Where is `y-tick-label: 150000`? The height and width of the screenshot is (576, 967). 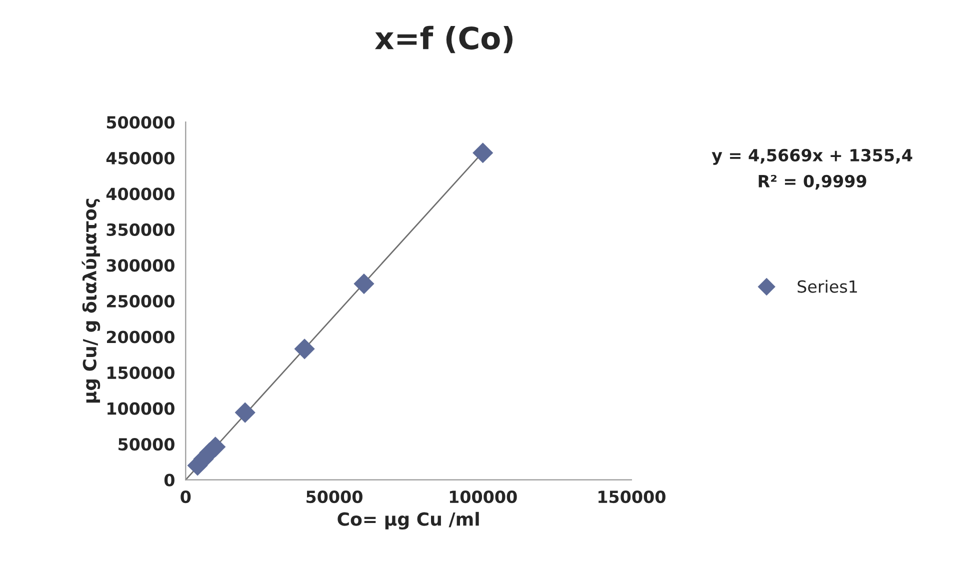
y-tick-label: 150000 is located at coordinates (141, 373).